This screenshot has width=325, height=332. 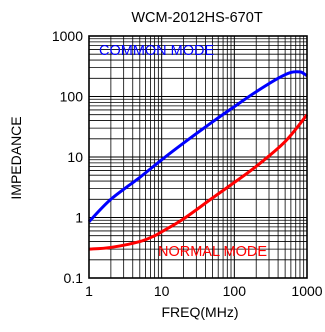 I want to click on x-tick-label: 10, so click(x=162, y=291).